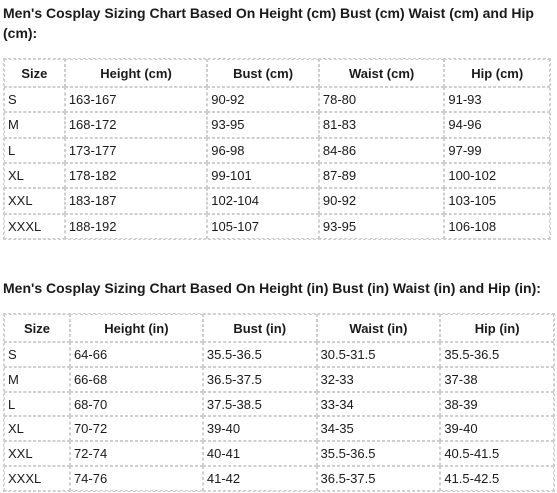  I want to click on hip-cell: 41.5-42.5, so click(497, 478).